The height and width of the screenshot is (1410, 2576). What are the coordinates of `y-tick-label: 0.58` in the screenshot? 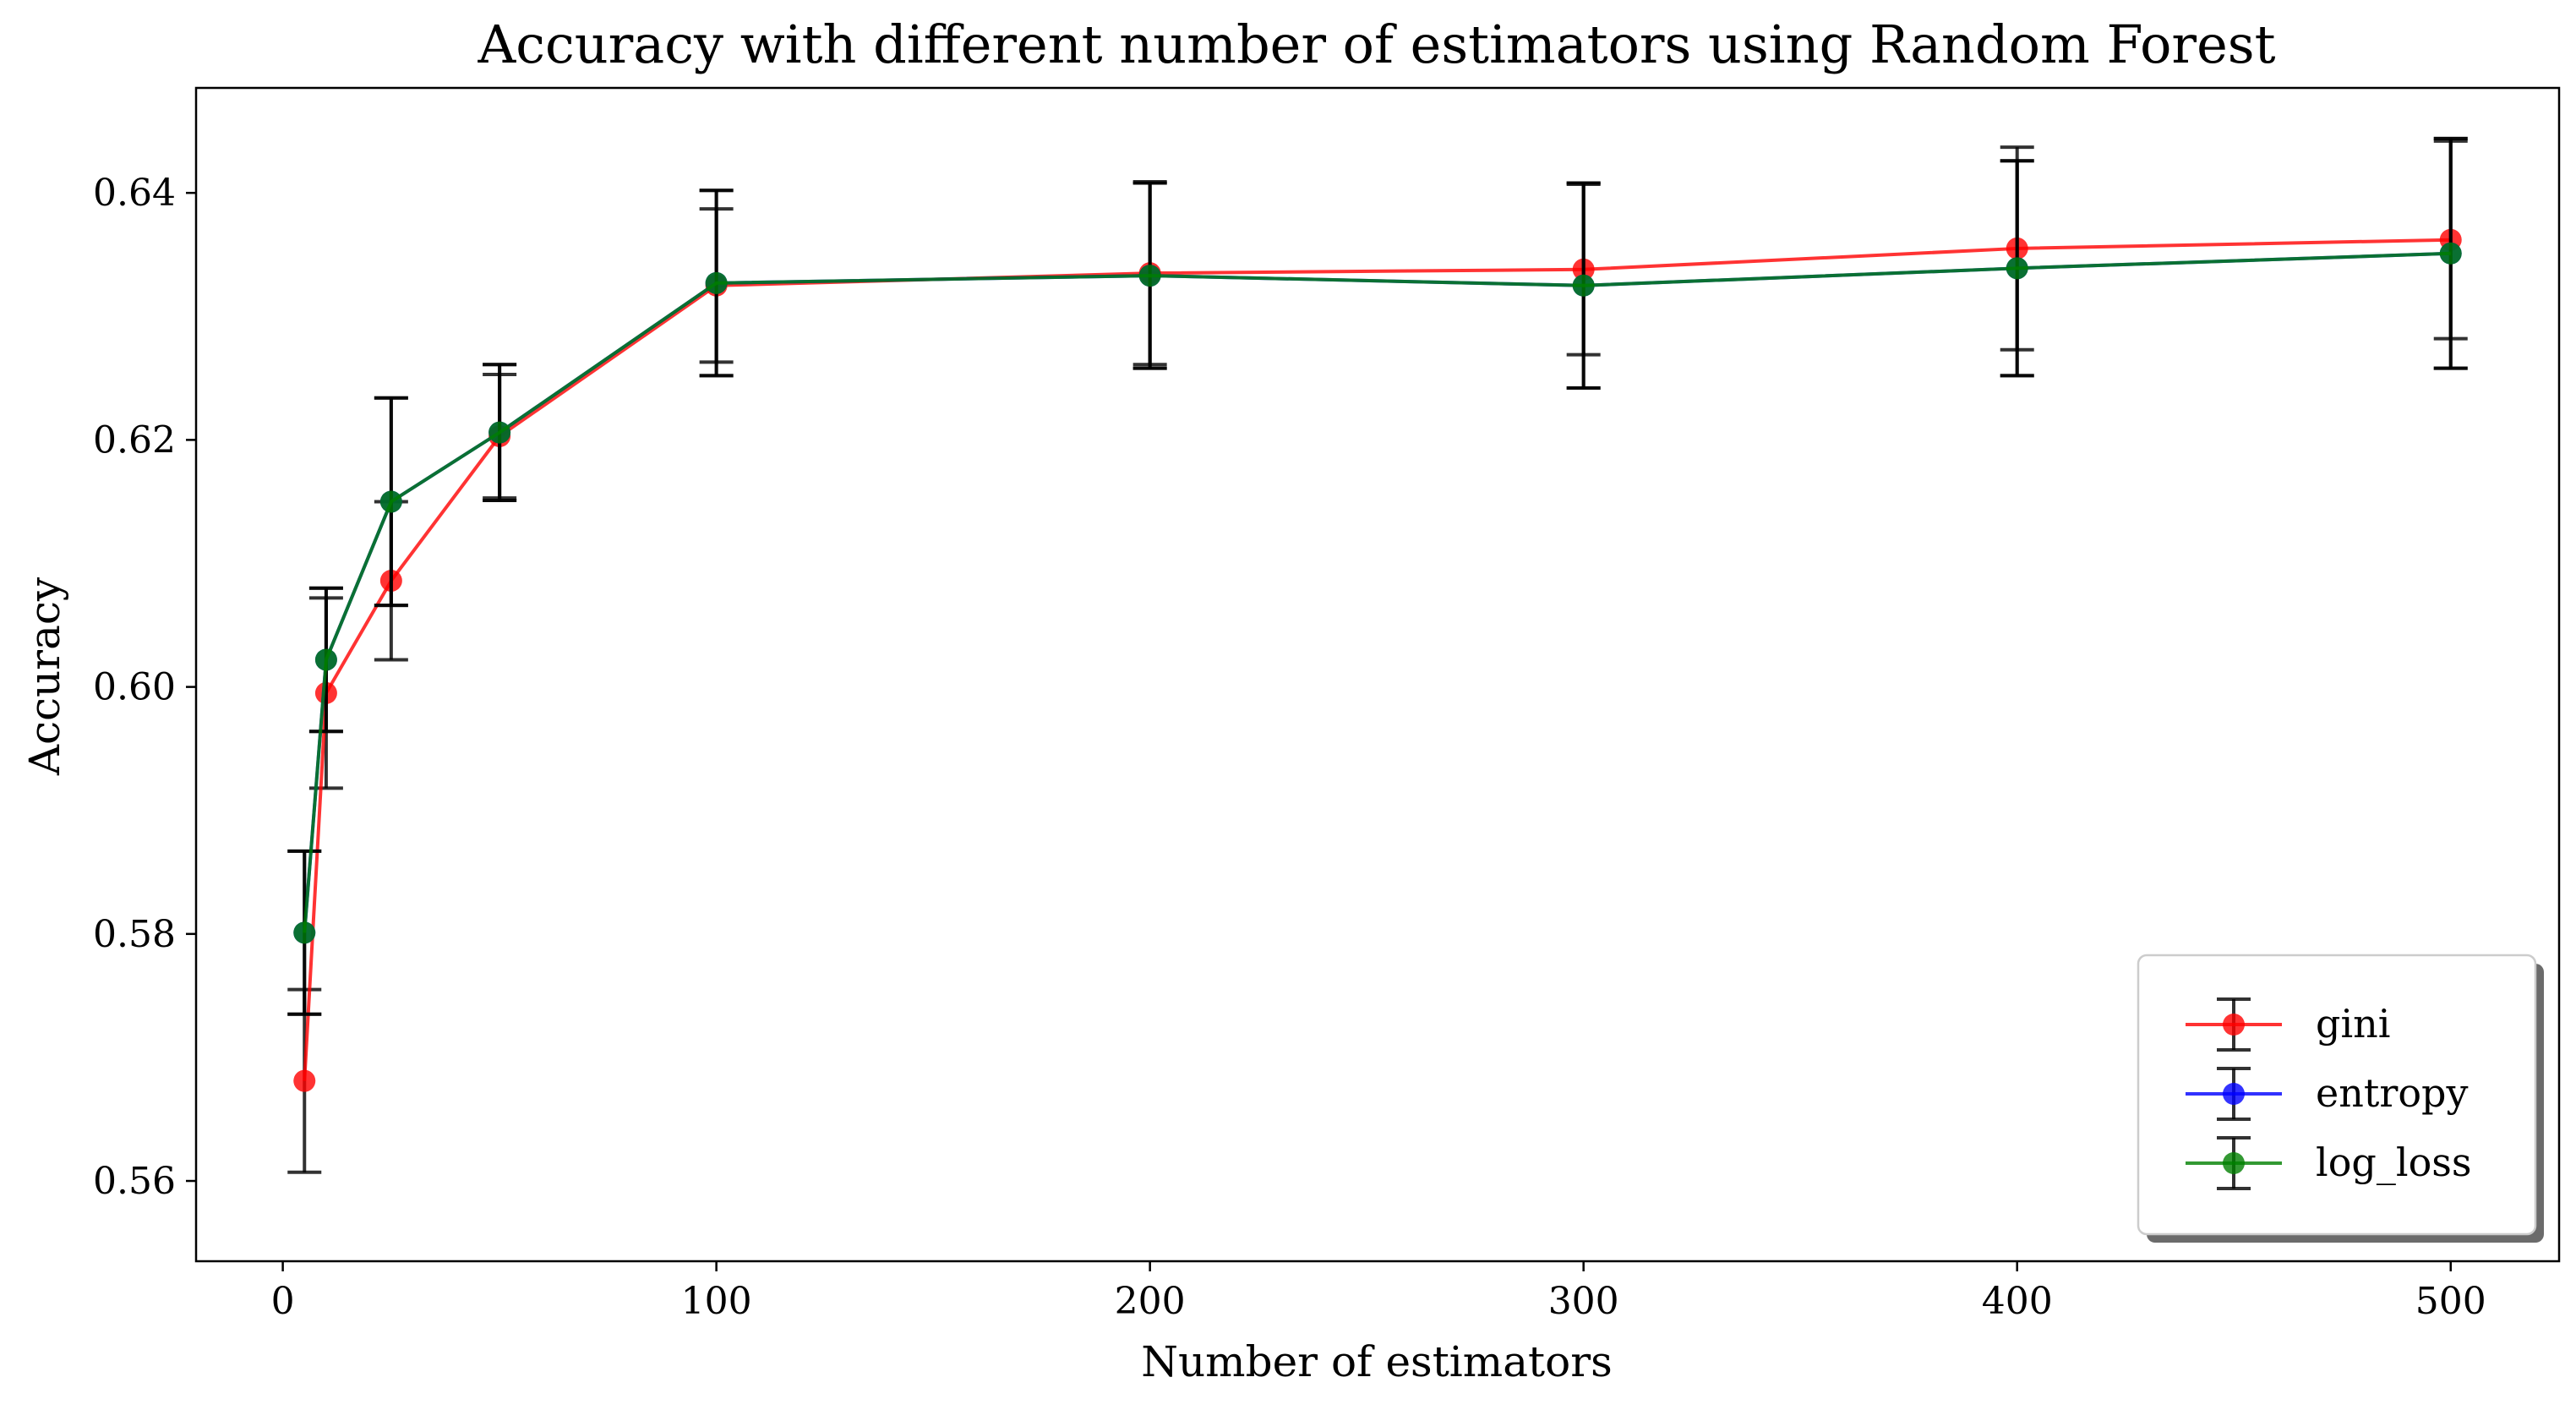 It's located at (134, 934).